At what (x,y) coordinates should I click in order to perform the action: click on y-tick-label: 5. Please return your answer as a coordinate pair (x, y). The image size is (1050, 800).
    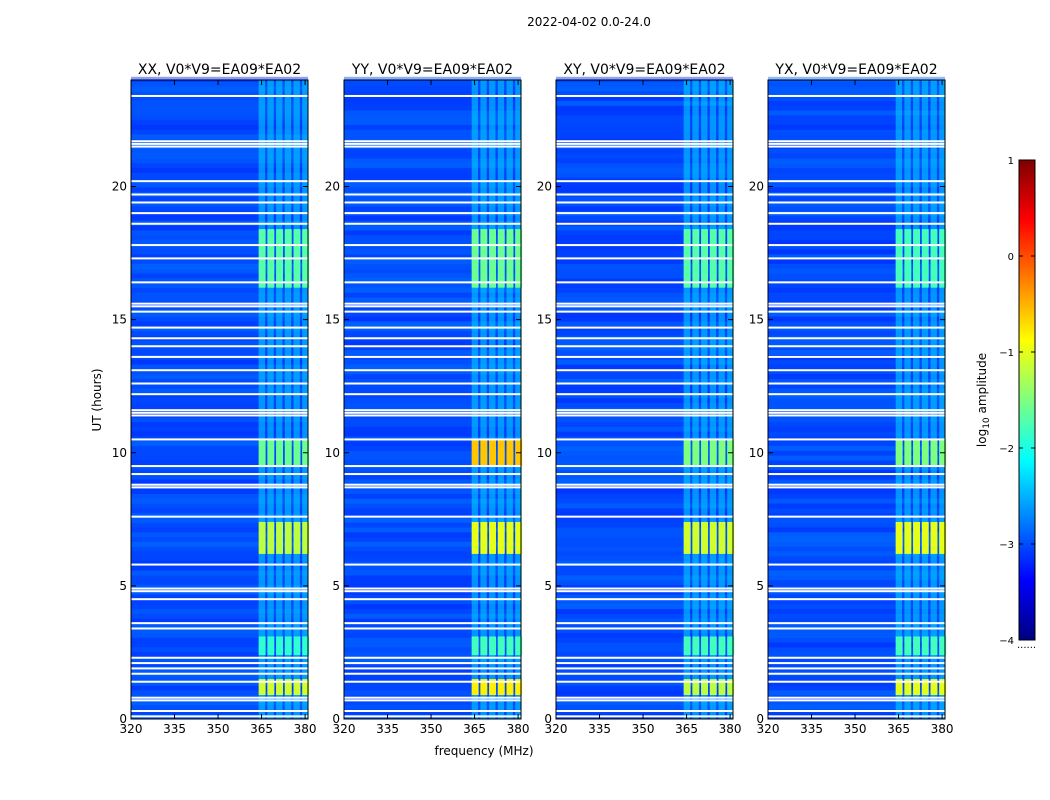
    Looking at the image, I should click on (760, 586).